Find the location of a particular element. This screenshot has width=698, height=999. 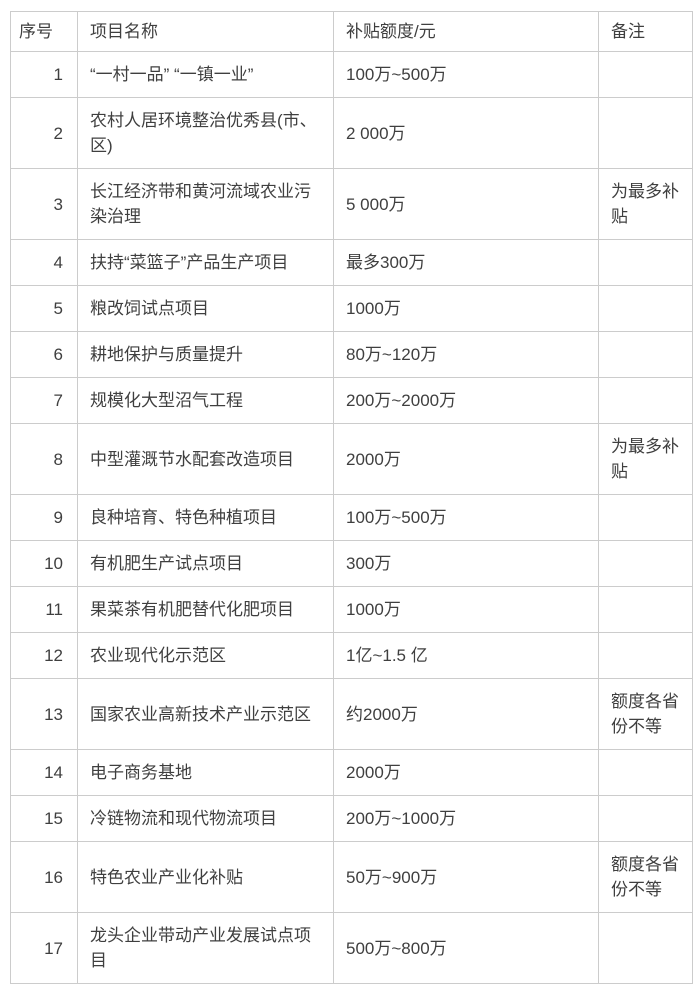

project-name: 良种培育、特色种植项目 is located at coordinates (205, 517).